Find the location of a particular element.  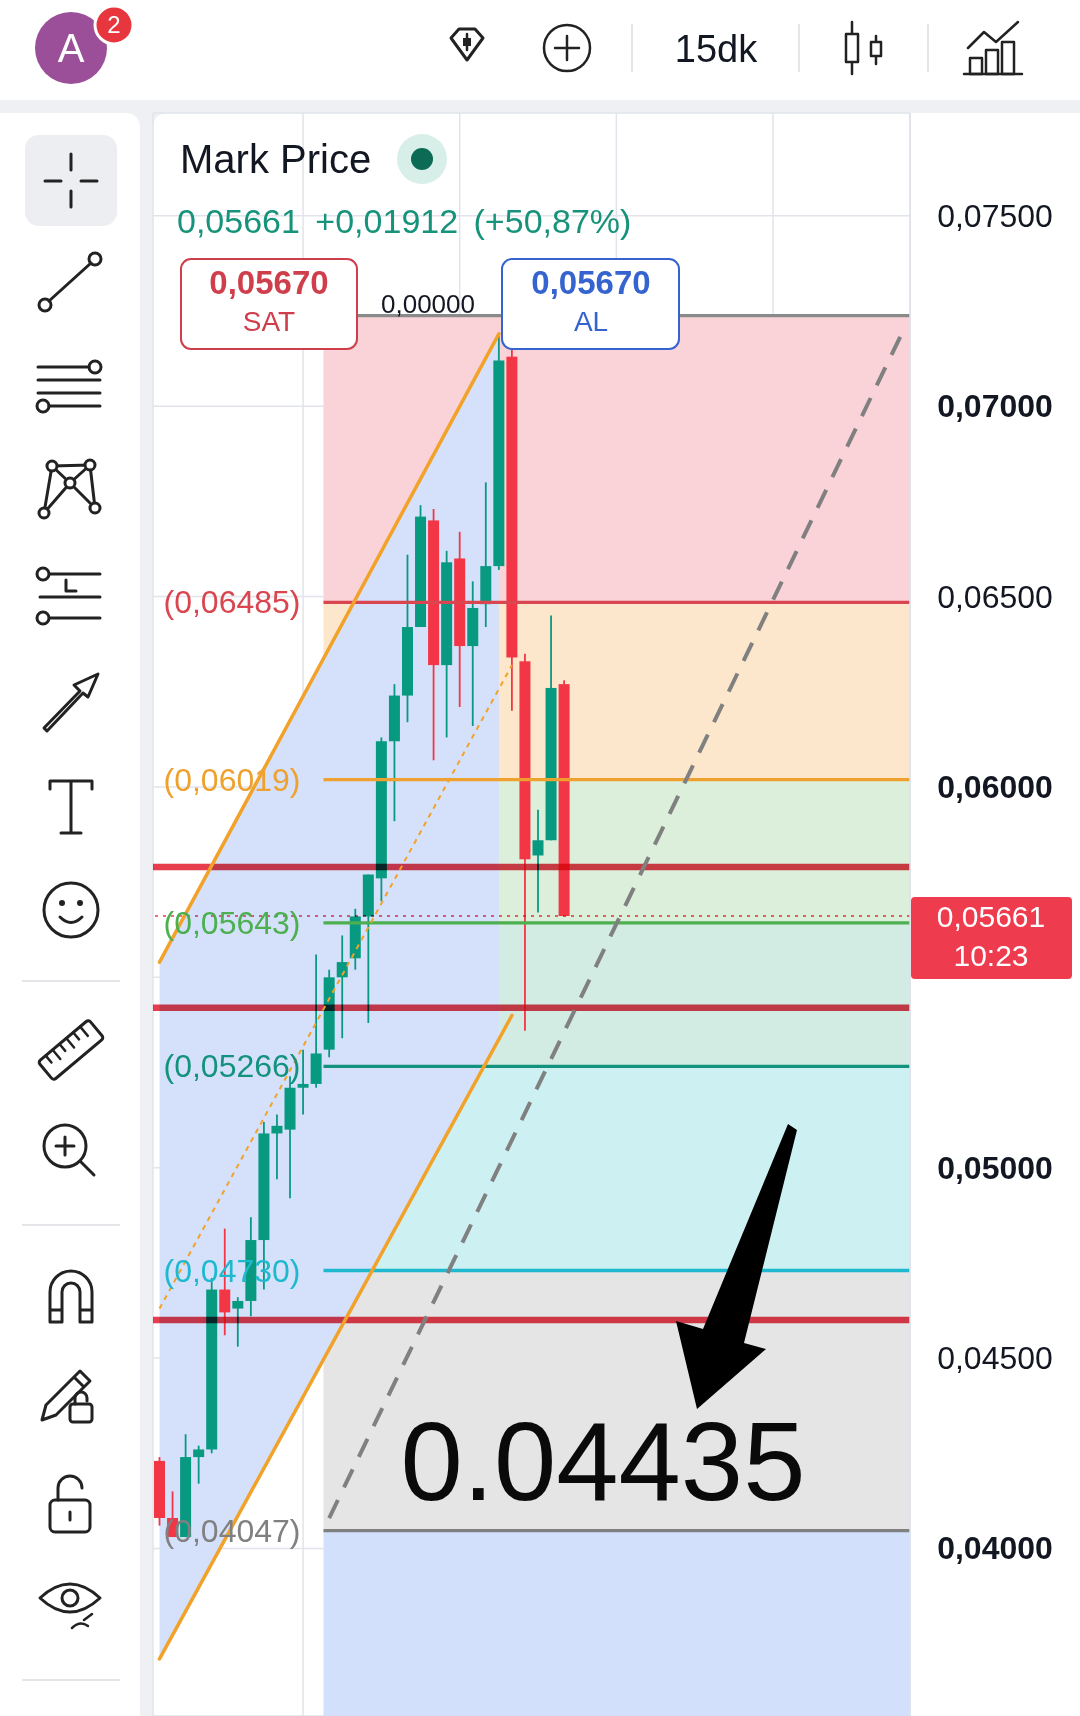

text: Mark Price is located at coordinates (276, 159).